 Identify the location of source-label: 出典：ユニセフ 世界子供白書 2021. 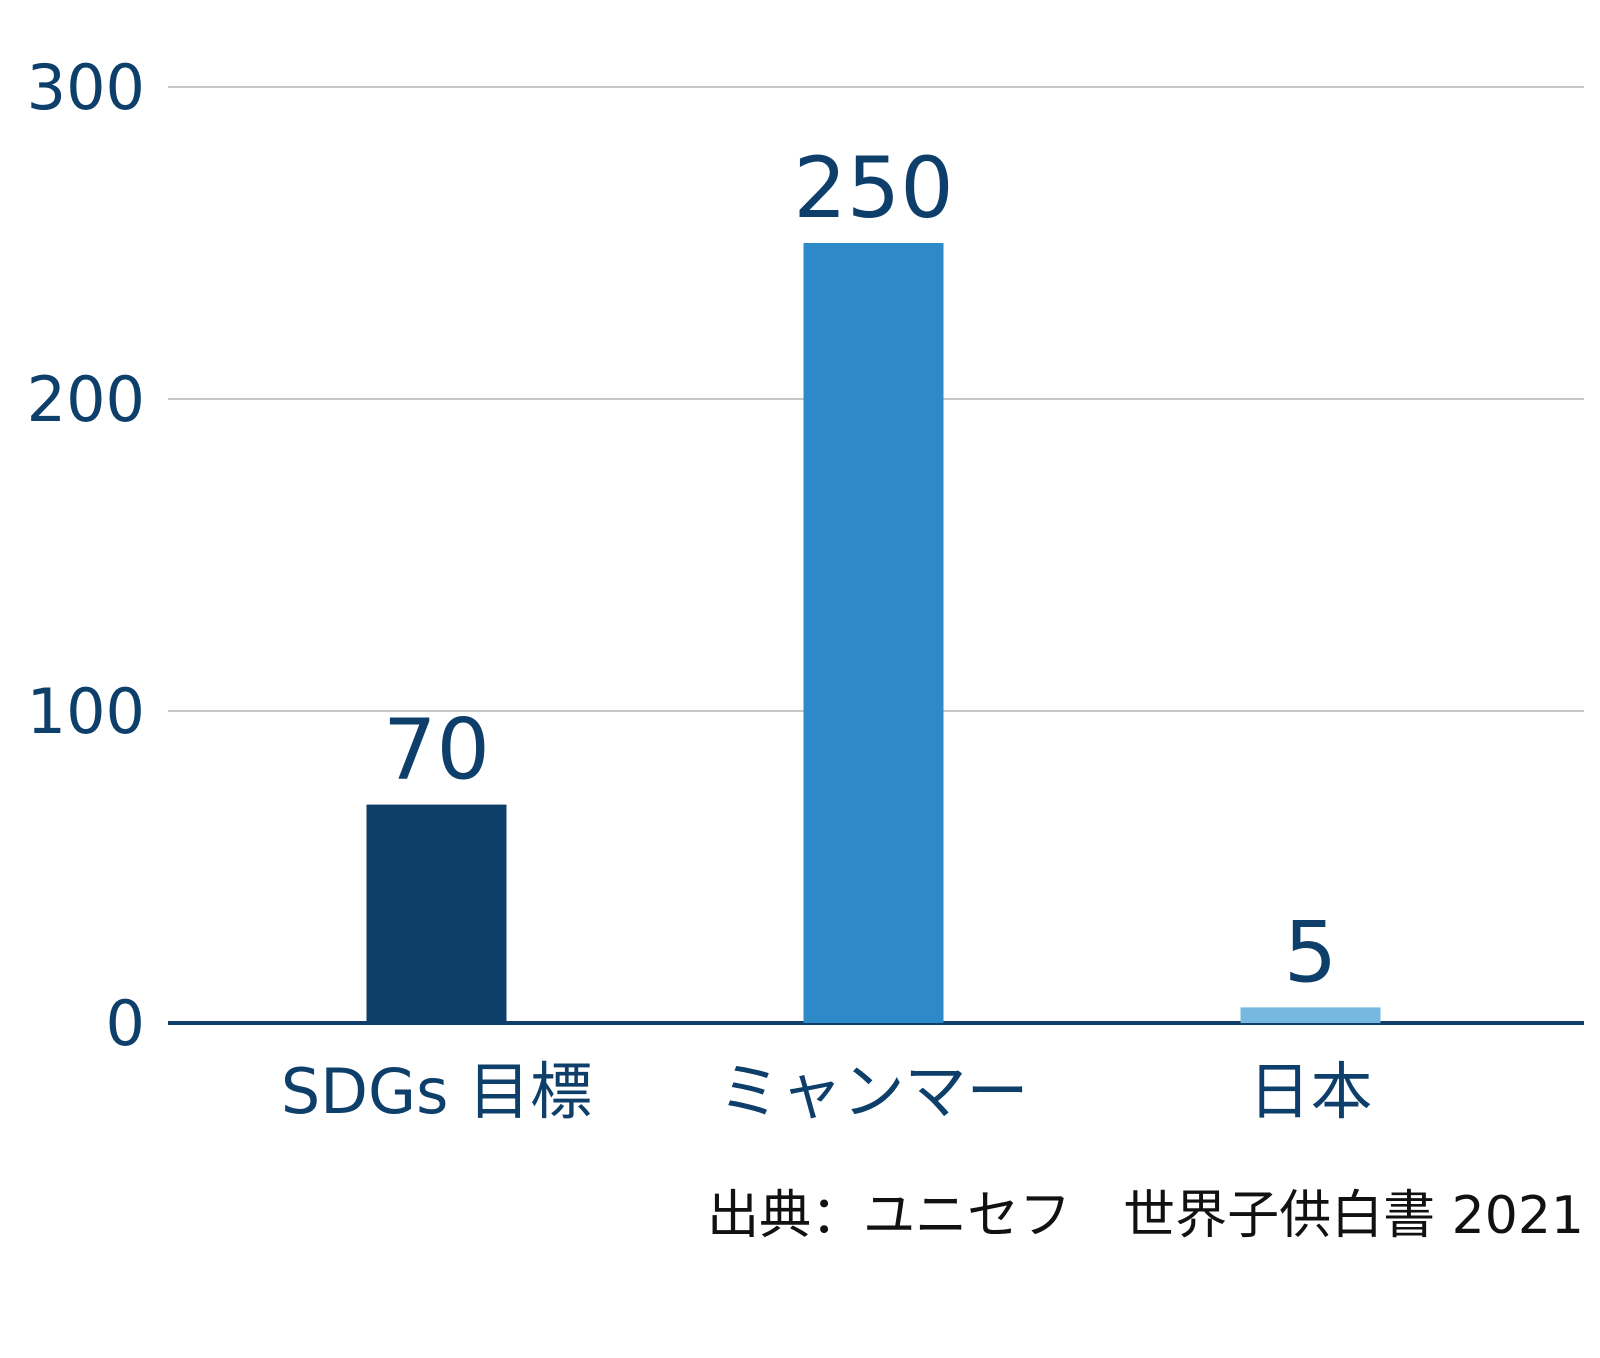
(1145, 1216).